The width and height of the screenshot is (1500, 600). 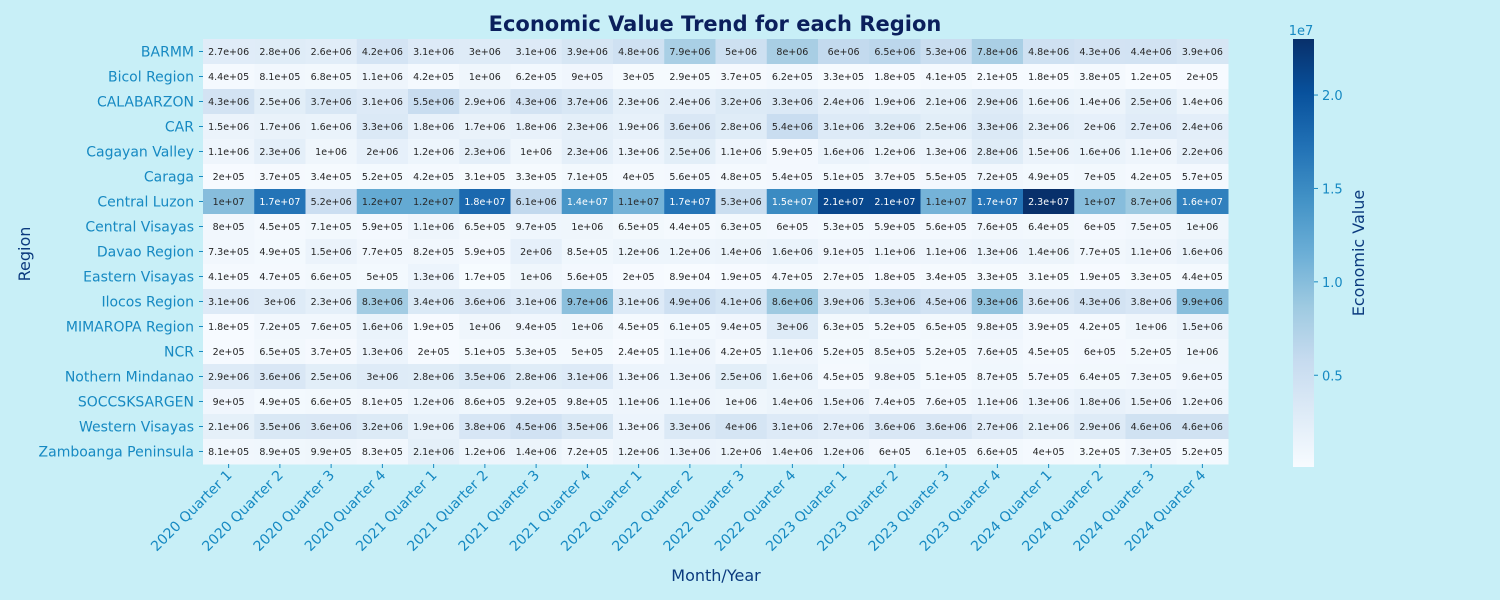 What do you see at coordinates (536, 252) in the screenshot?
I see `cell-value-label: 2e+06` at bounding box center [536, 252].